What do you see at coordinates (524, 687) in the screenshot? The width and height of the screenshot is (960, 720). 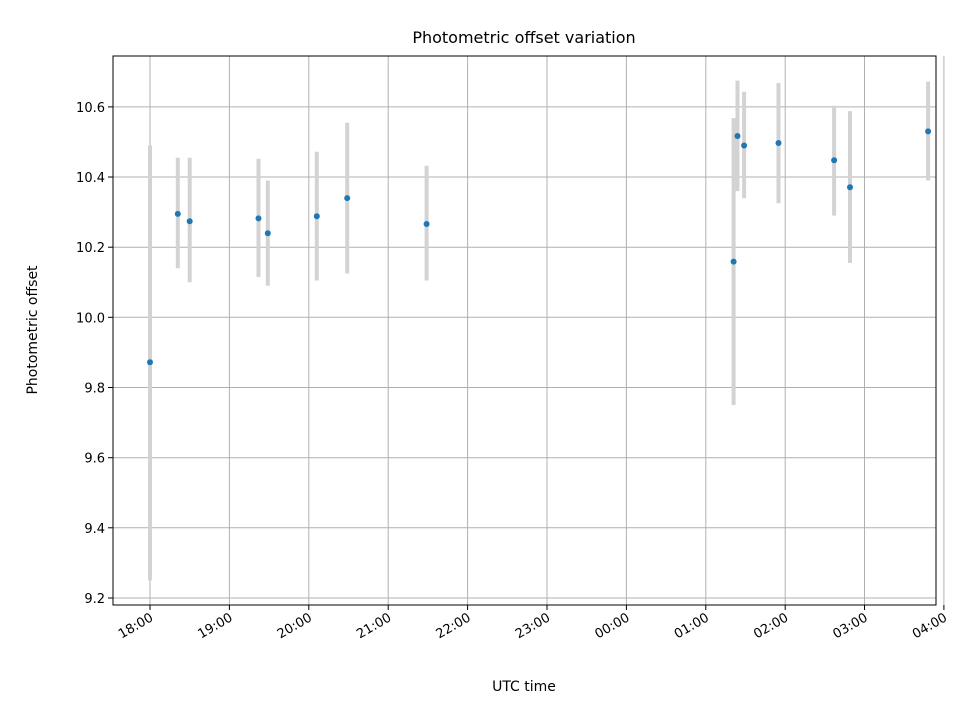 I see `x-axis-label: UTC time` at bounding box center [524, 687].